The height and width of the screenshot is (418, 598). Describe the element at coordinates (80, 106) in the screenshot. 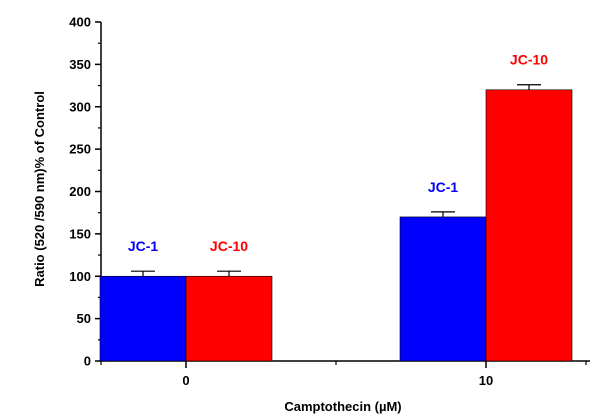

I see `y-tick-label: 300` at that location.